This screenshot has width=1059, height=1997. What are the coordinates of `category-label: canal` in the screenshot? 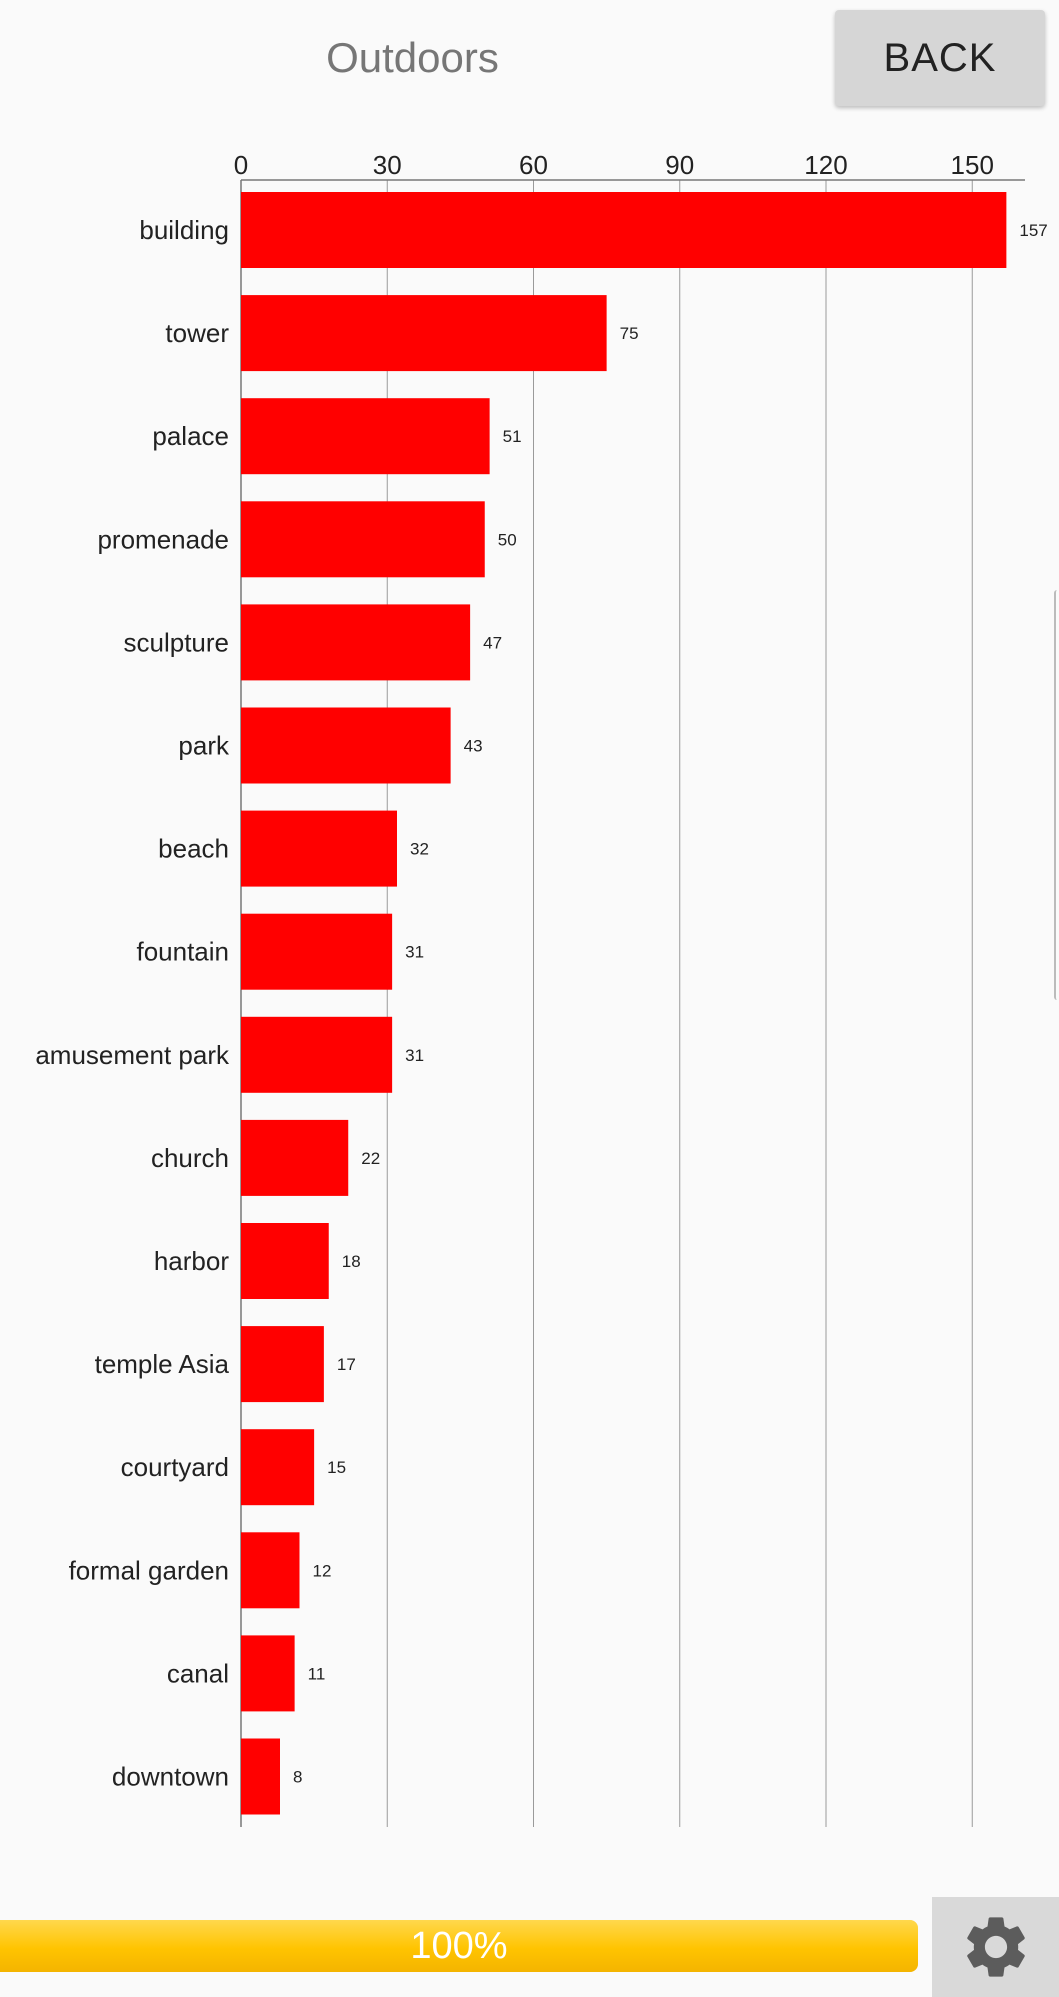 It's located at (198, 1673).